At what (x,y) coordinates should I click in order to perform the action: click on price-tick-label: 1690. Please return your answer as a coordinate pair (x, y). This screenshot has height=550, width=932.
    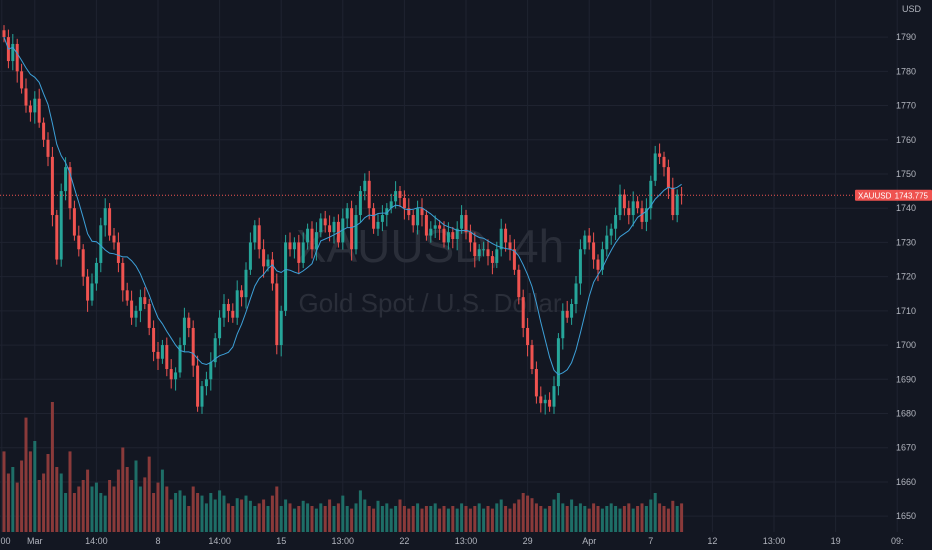
    Looking at the image, I should click on (906, 379).